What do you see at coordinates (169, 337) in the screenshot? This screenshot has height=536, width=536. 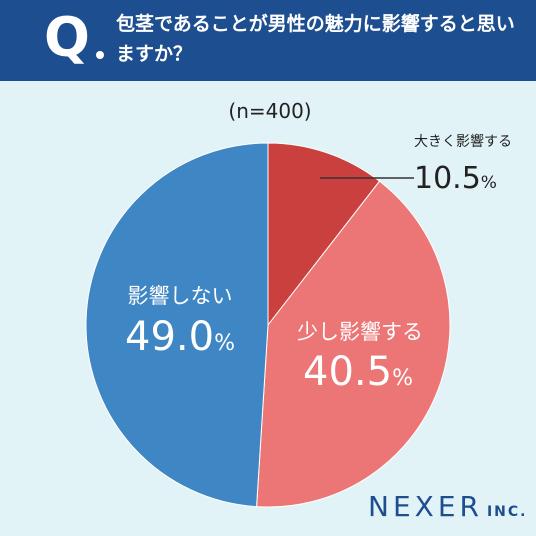 I see `value-number: 49.0` at bounding box center [169, 337].